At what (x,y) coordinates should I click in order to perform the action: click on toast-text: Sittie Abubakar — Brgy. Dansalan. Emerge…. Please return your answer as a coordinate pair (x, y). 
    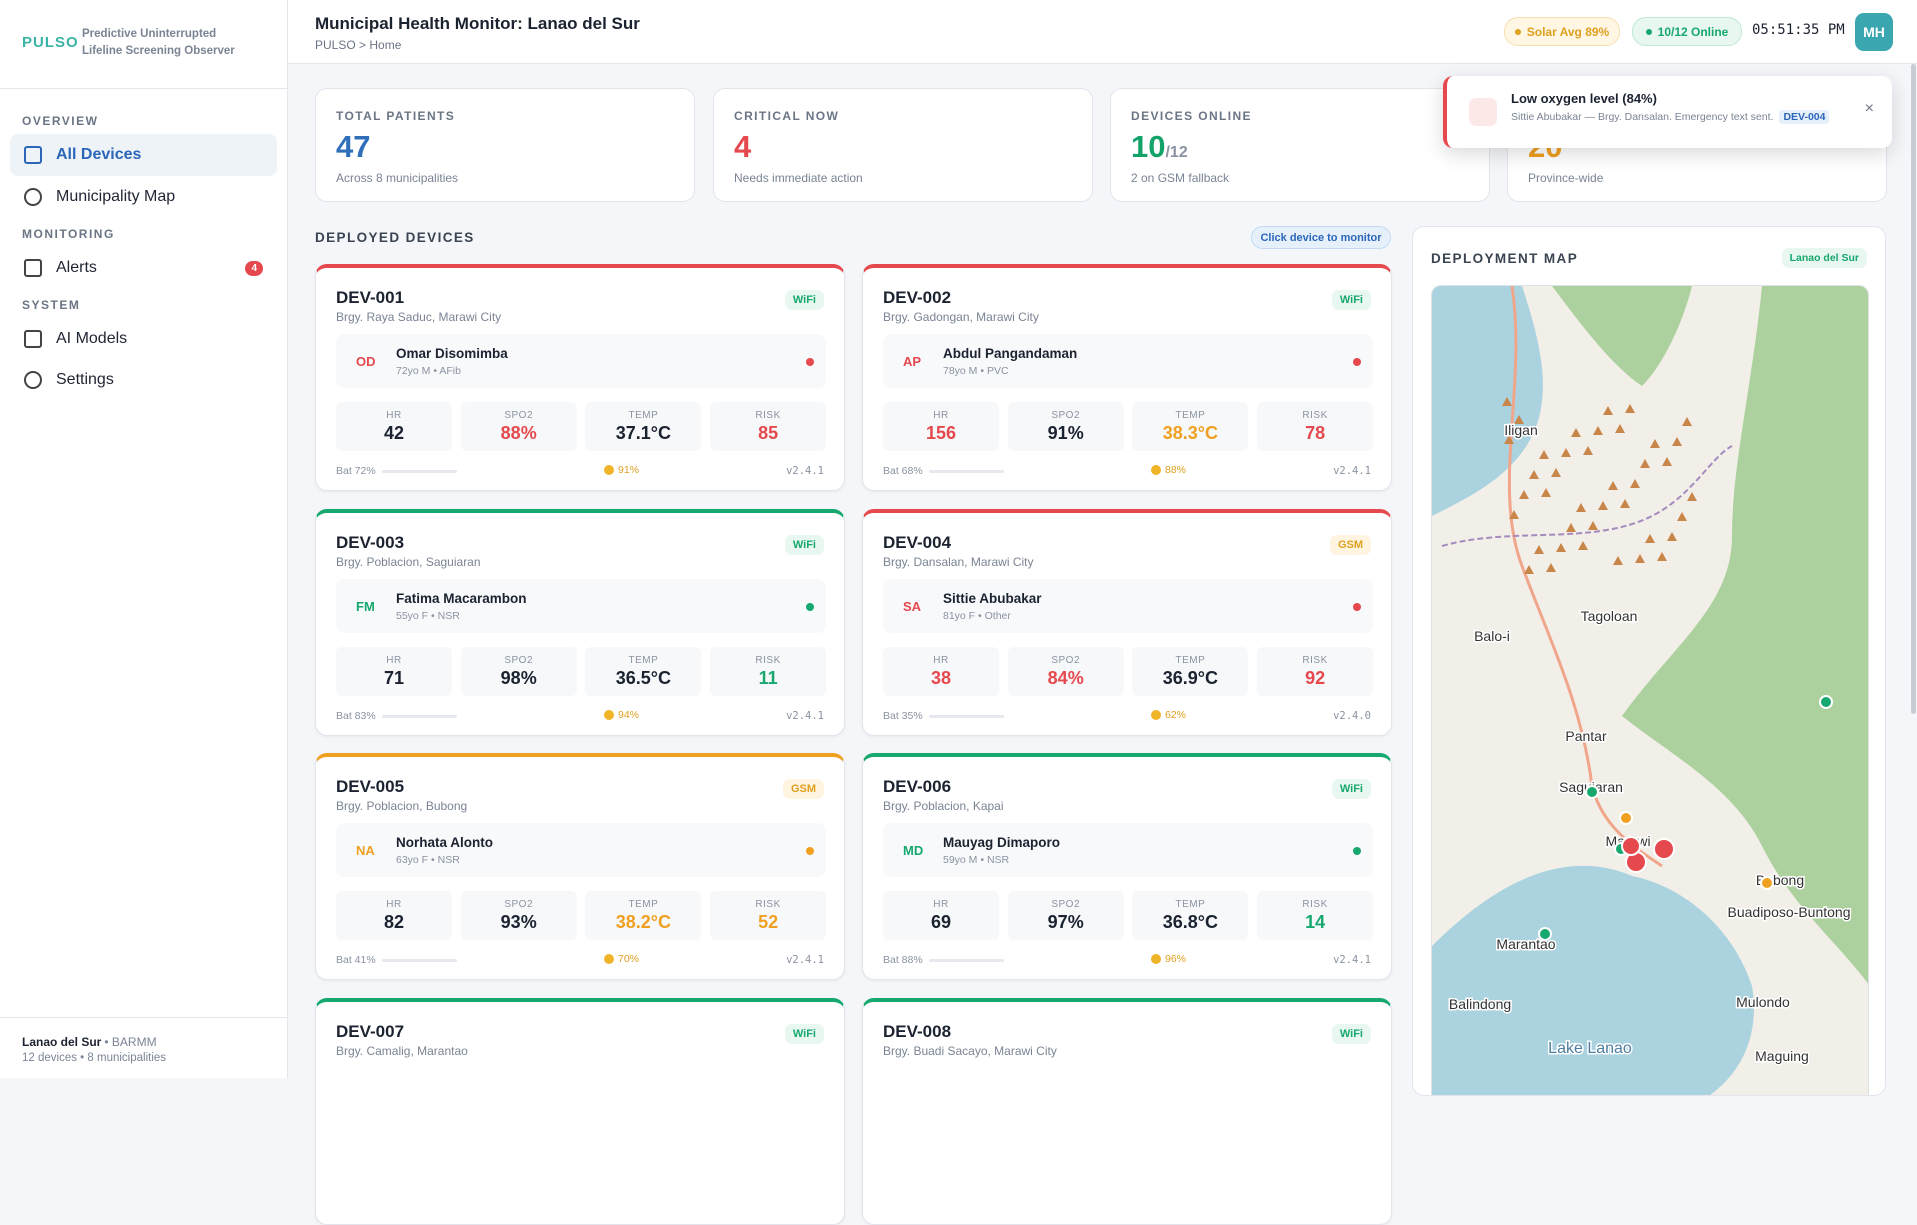
    Looking at the image, I should click on (1676, 117).